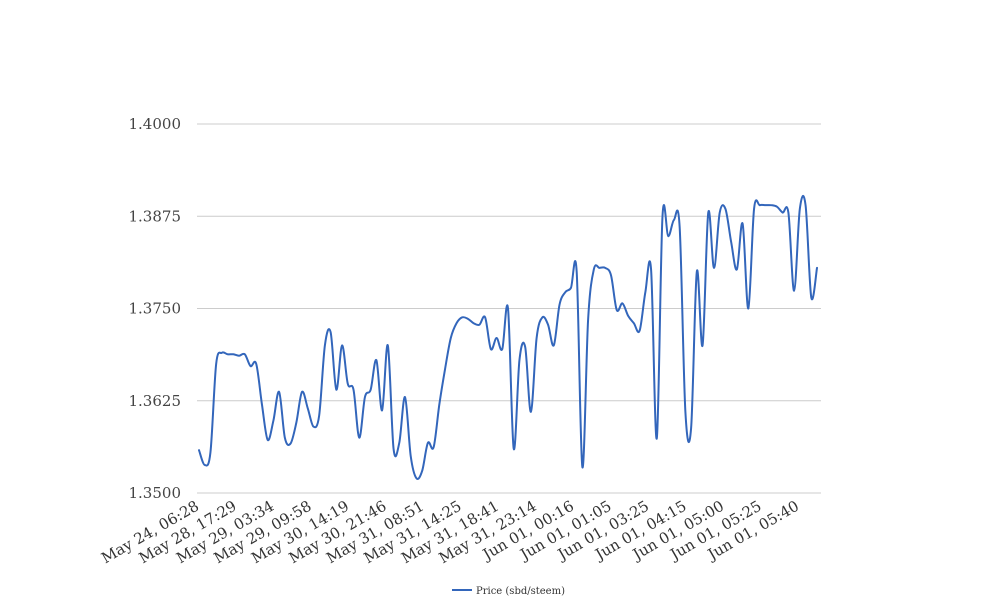 The width and height of the screenshot is (1008, 616). Describe the element at coordinates (155, 216) in the screenshot. I see `y-tick-label: 1.3875` at that location.